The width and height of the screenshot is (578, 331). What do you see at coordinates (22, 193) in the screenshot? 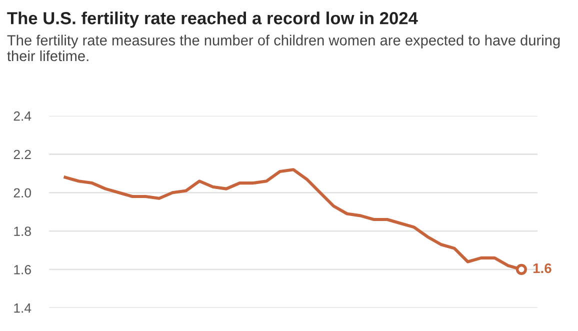
I see `y-tick-label: 2.0` at bounding box center [22, 193].